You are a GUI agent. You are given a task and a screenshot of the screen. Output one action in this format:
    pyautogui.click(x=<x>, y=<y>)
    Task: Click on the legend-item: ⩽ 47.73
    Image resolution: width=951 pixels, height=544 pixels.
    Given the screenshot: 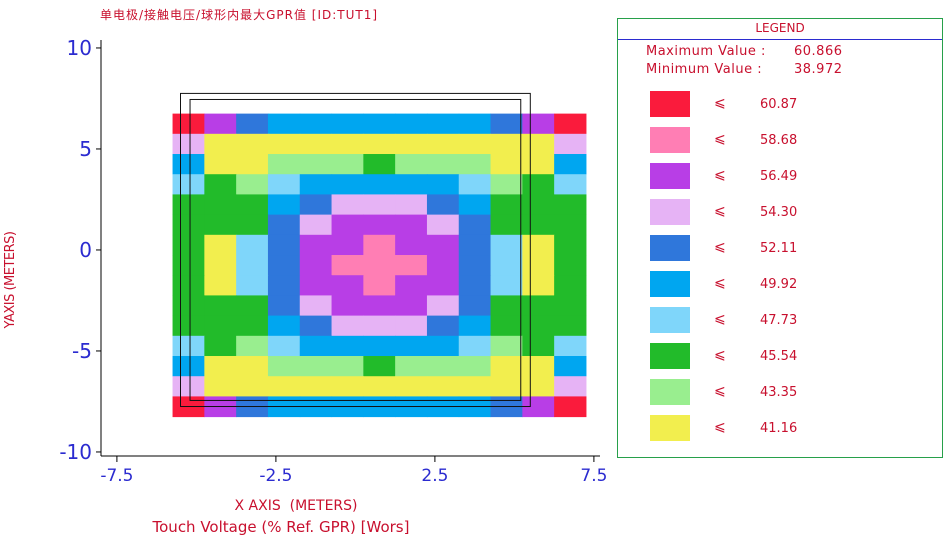 What is the action you would take?
    pyautogui.click(x=790, y=320)
    